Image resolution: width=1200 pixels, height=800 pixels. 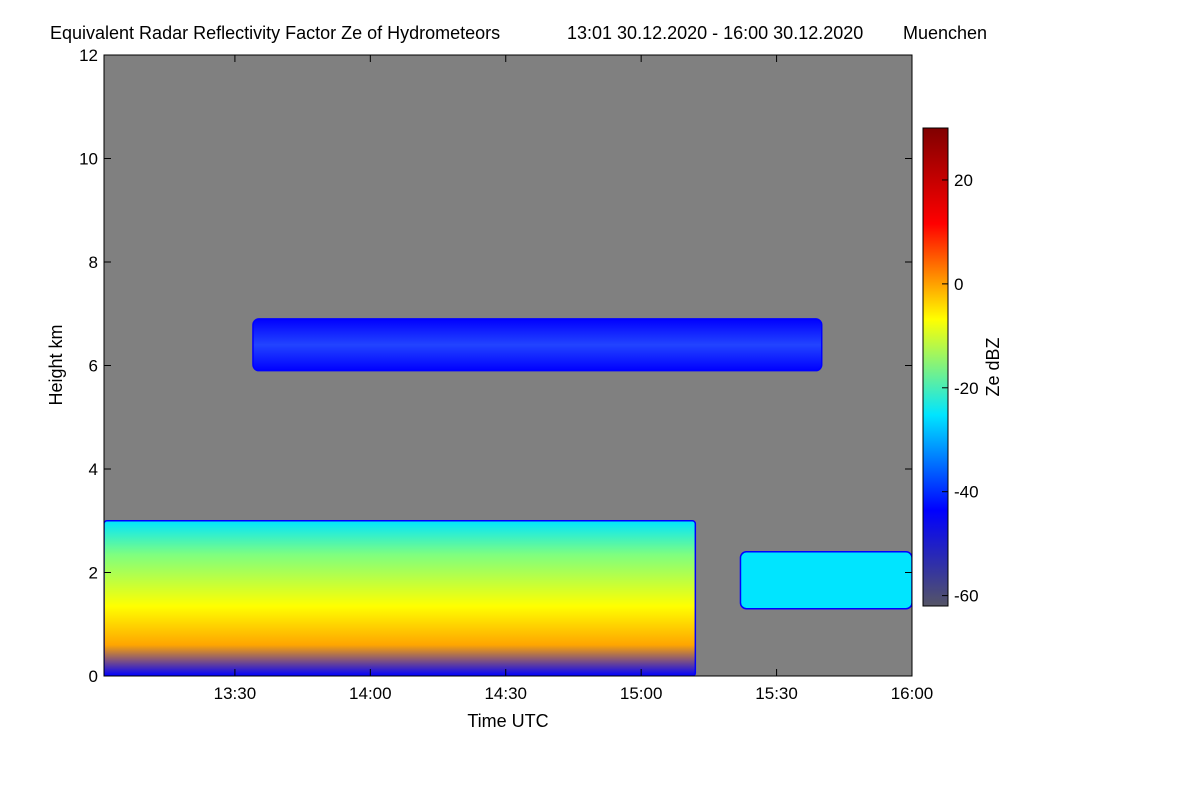 I want to click on x-tick-label: 16:00, so click(x=912, y=693).